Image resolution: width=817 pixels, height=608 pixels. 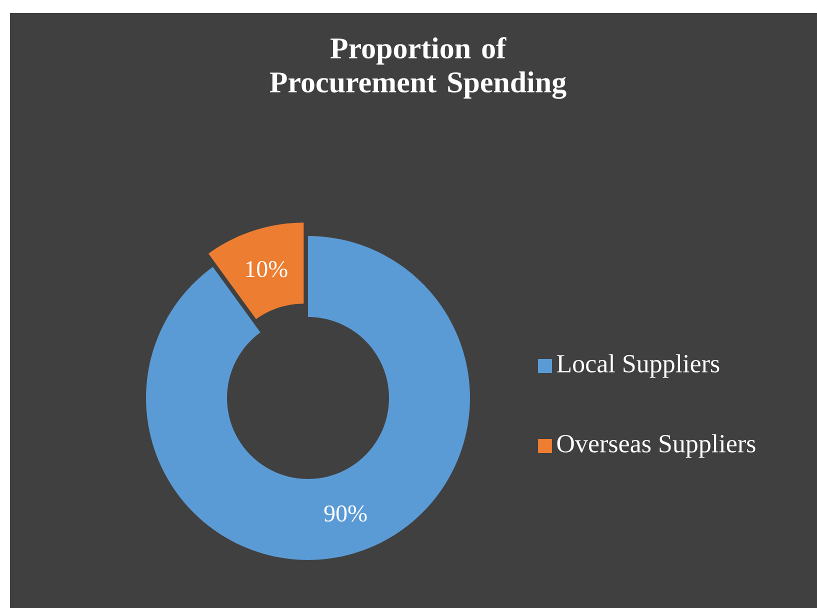 I want to click on data-label: 90%, so click(x=345, y=513).